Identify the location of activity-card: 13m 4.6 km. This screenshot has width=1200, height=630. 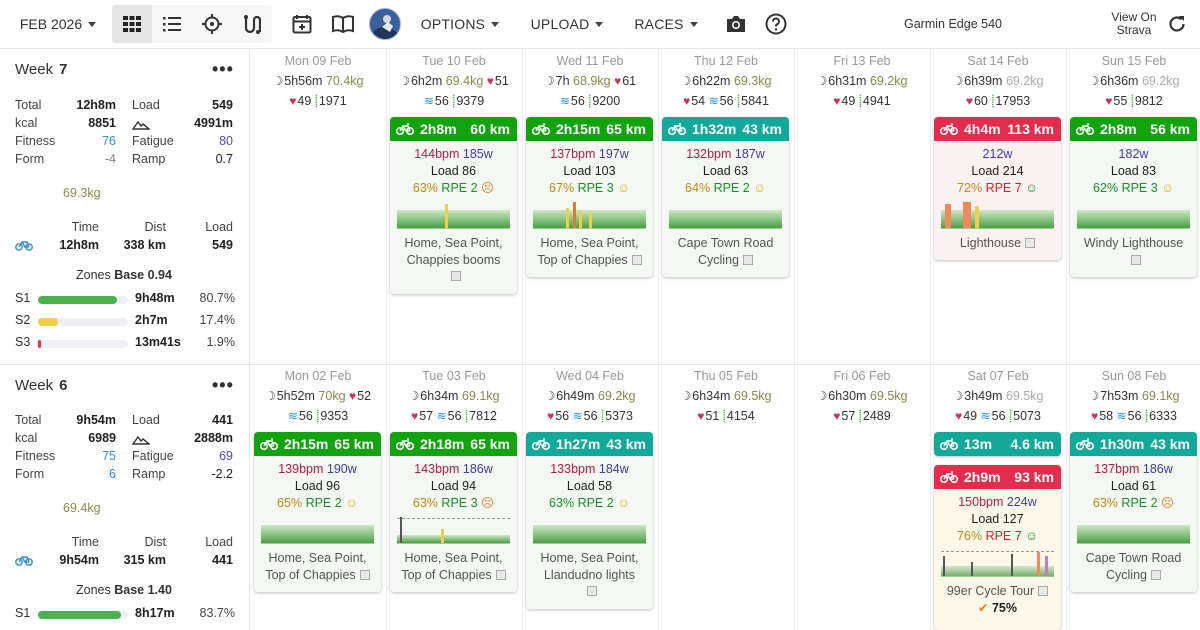
(997, 444).